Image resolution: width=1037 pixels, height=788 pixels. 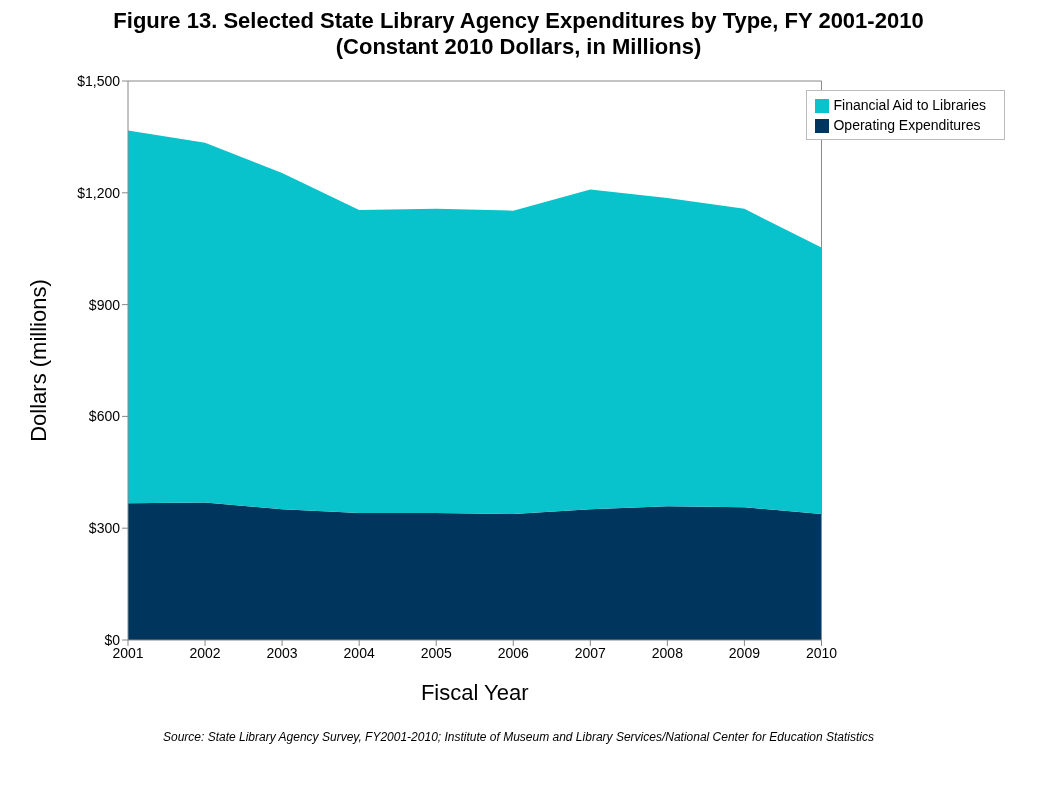 What do you see at coordinates (38, 360) in the screenshot?
I see `y-axis-title: Dollars (millions)` at bounding box center [38, 360].